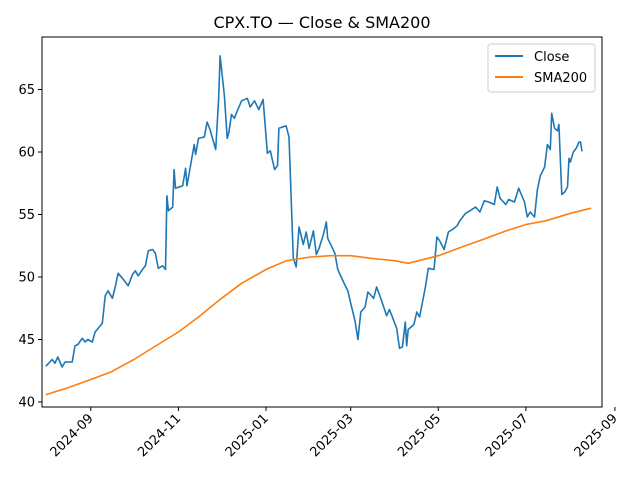 Image resolution: width=640 pixels, height=480 pixels. Describe the element at coordinates (551, 57) in the screenshot. I see `legend-label-close: Close` at that location.